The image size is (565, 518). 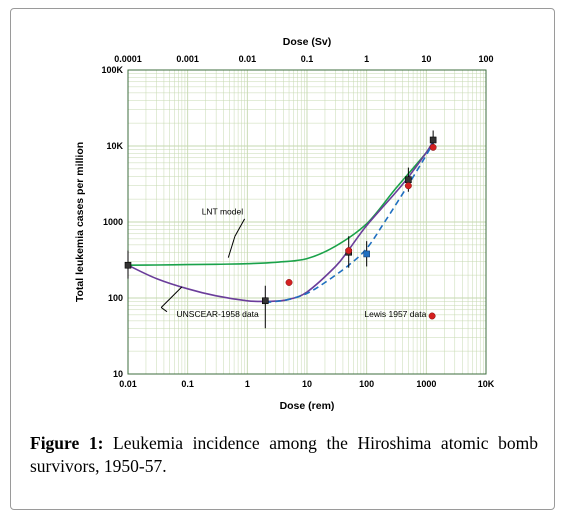 I want to click on y-tick-label: 100, so click(x=115, y=298).